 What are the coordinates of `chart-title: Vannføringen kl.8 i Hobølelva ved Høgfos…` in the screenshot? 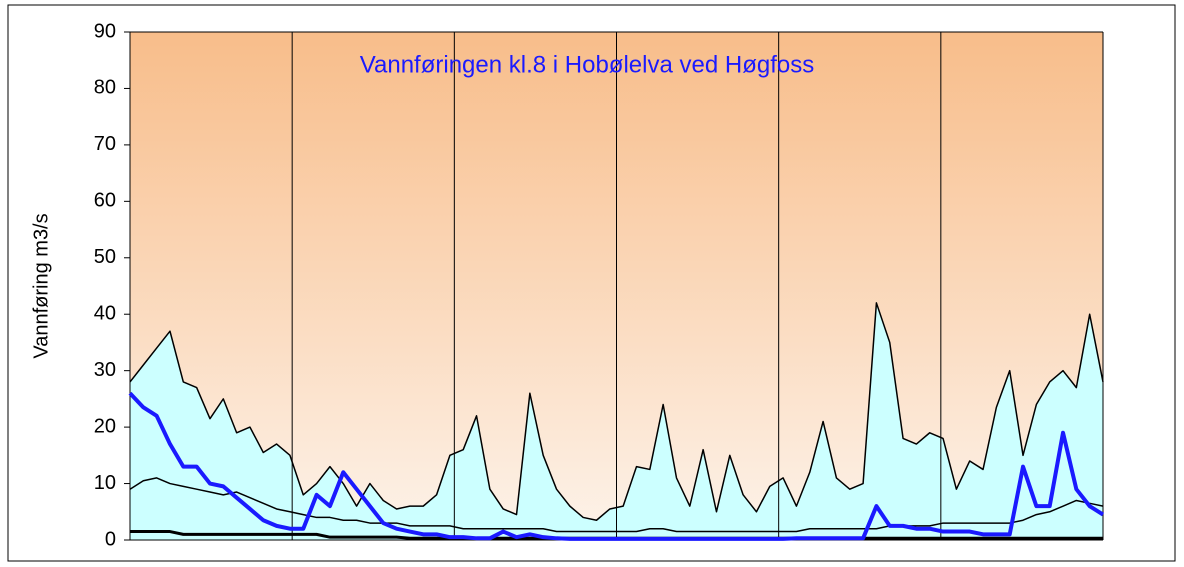 It's located at (587, 64).